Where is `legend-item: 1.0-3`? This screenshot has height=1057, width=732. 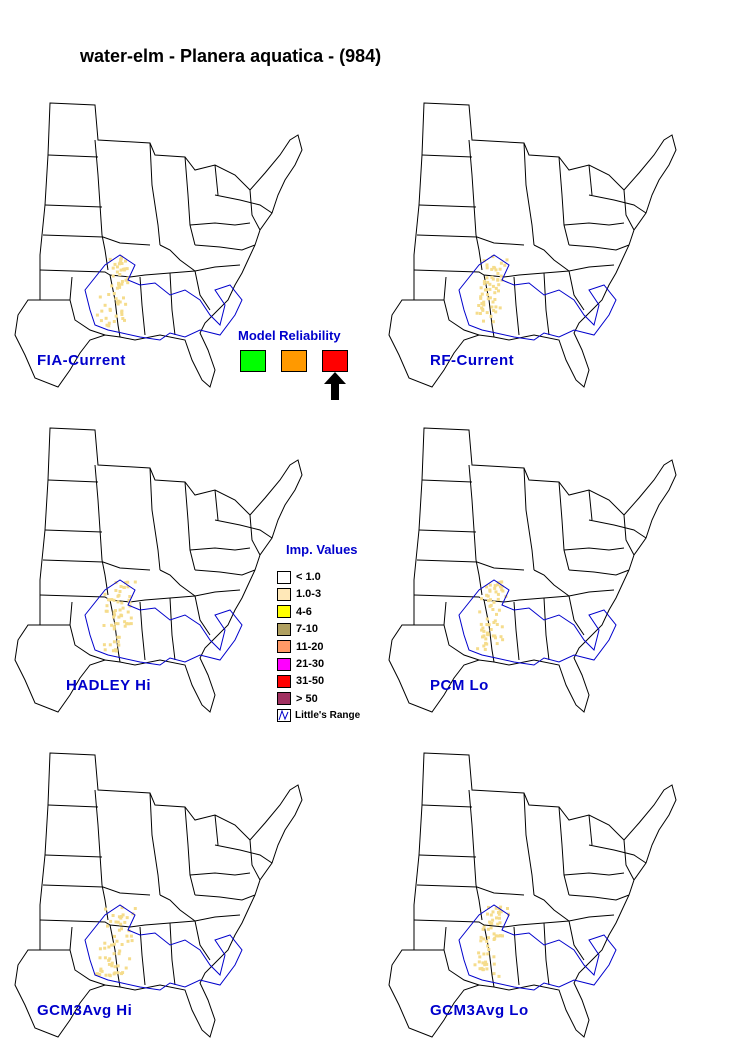
legend-item: 1.0-3 is located at coordinates (299, 594).